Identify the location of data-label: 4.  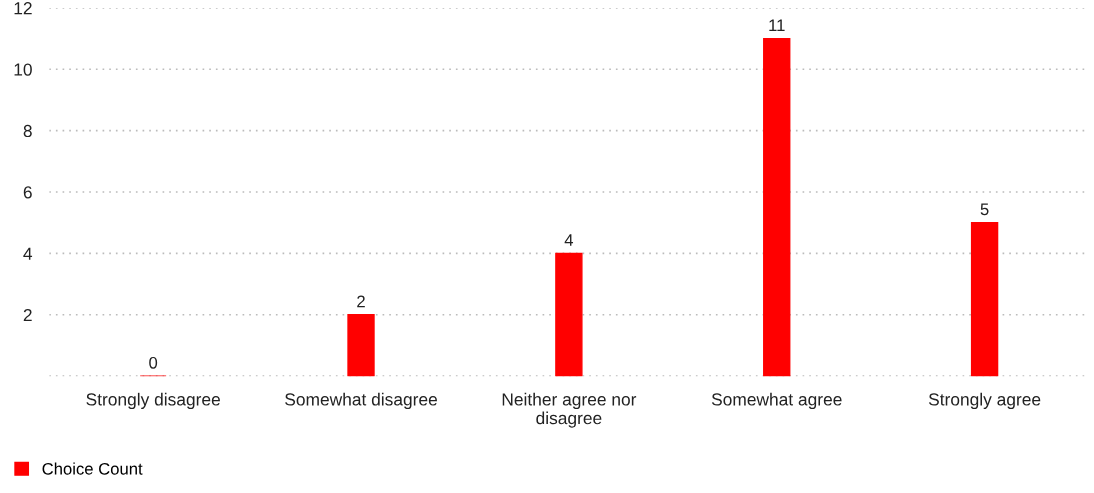
(569, 240).